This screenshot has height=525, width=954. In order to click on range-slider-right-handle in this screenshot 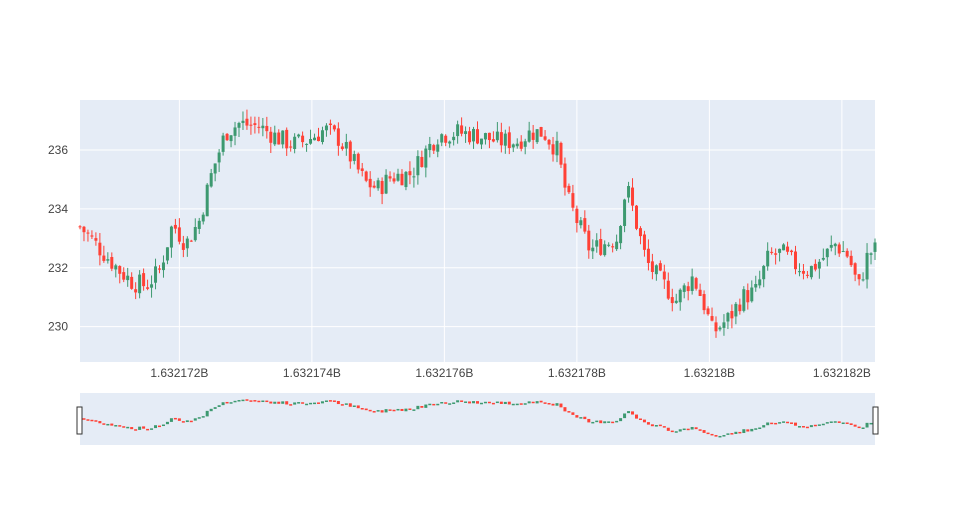, I will do `click(875, 420)`.